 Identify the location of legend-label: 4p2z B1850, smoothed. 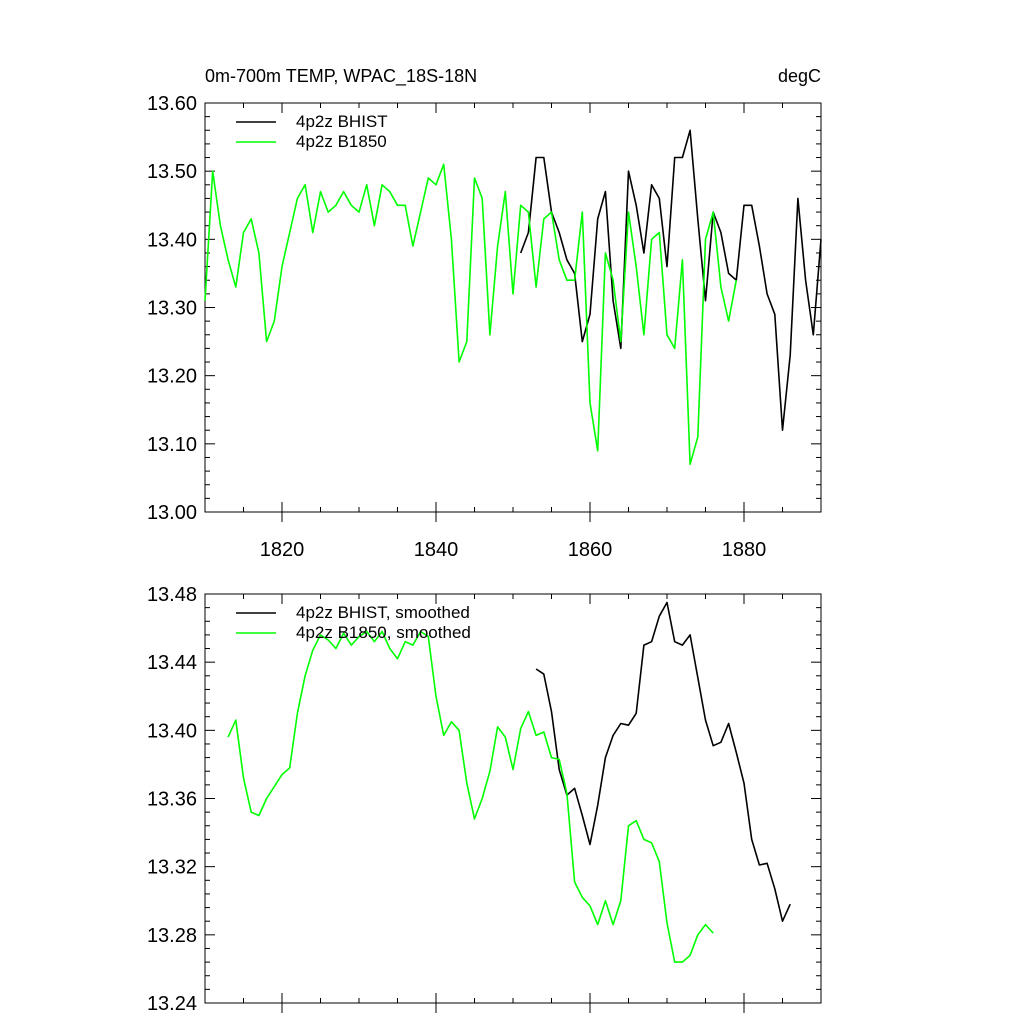
(383, 632).